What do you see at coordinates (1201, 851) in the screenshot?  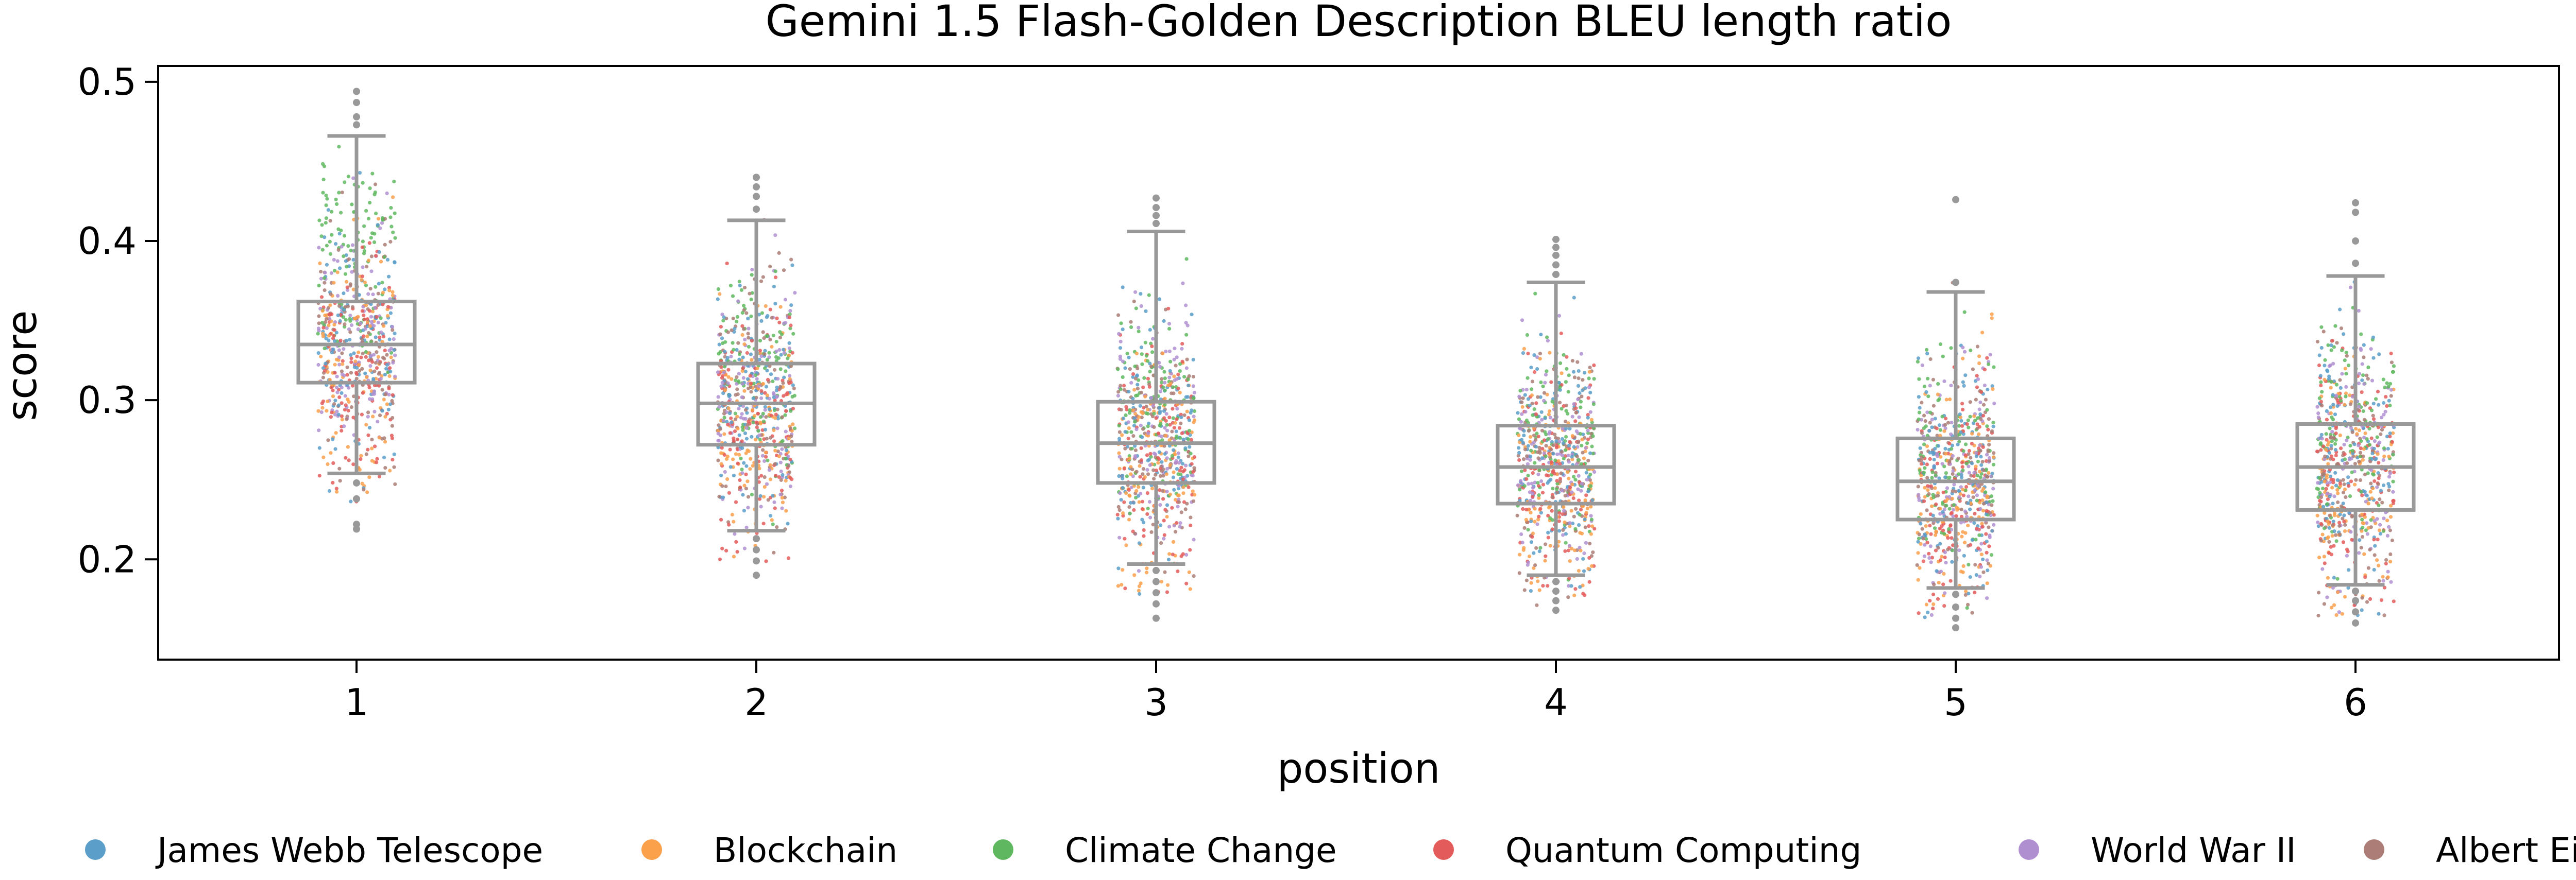 I see `legend-label: Climate Change` at bounding box center [1201, 851].